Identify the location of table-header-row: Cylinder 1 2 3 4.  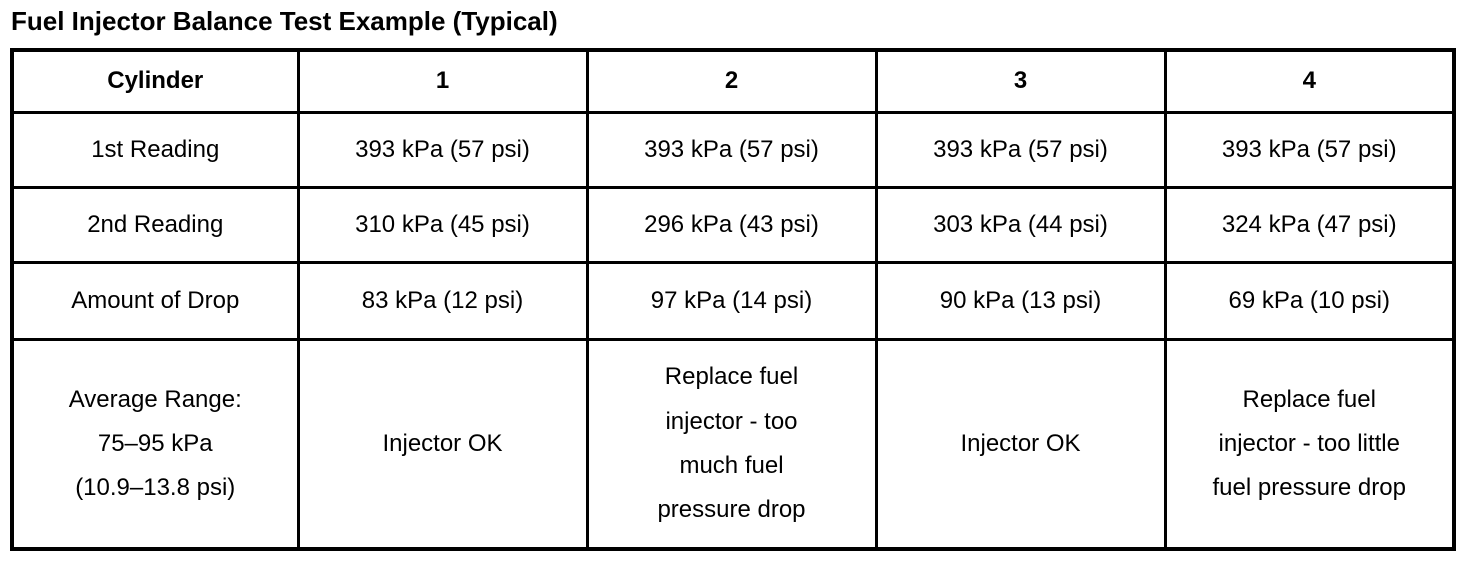
(733, 81).